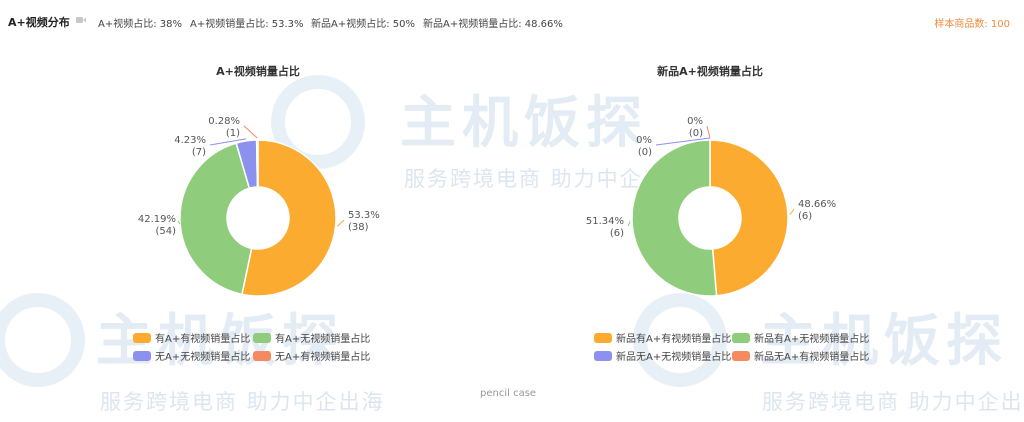  What do you see at coordinates (972, 24) in the screenshot?
I see `sample-count: 样本商品数: 100` at bounding box center [972, 24].